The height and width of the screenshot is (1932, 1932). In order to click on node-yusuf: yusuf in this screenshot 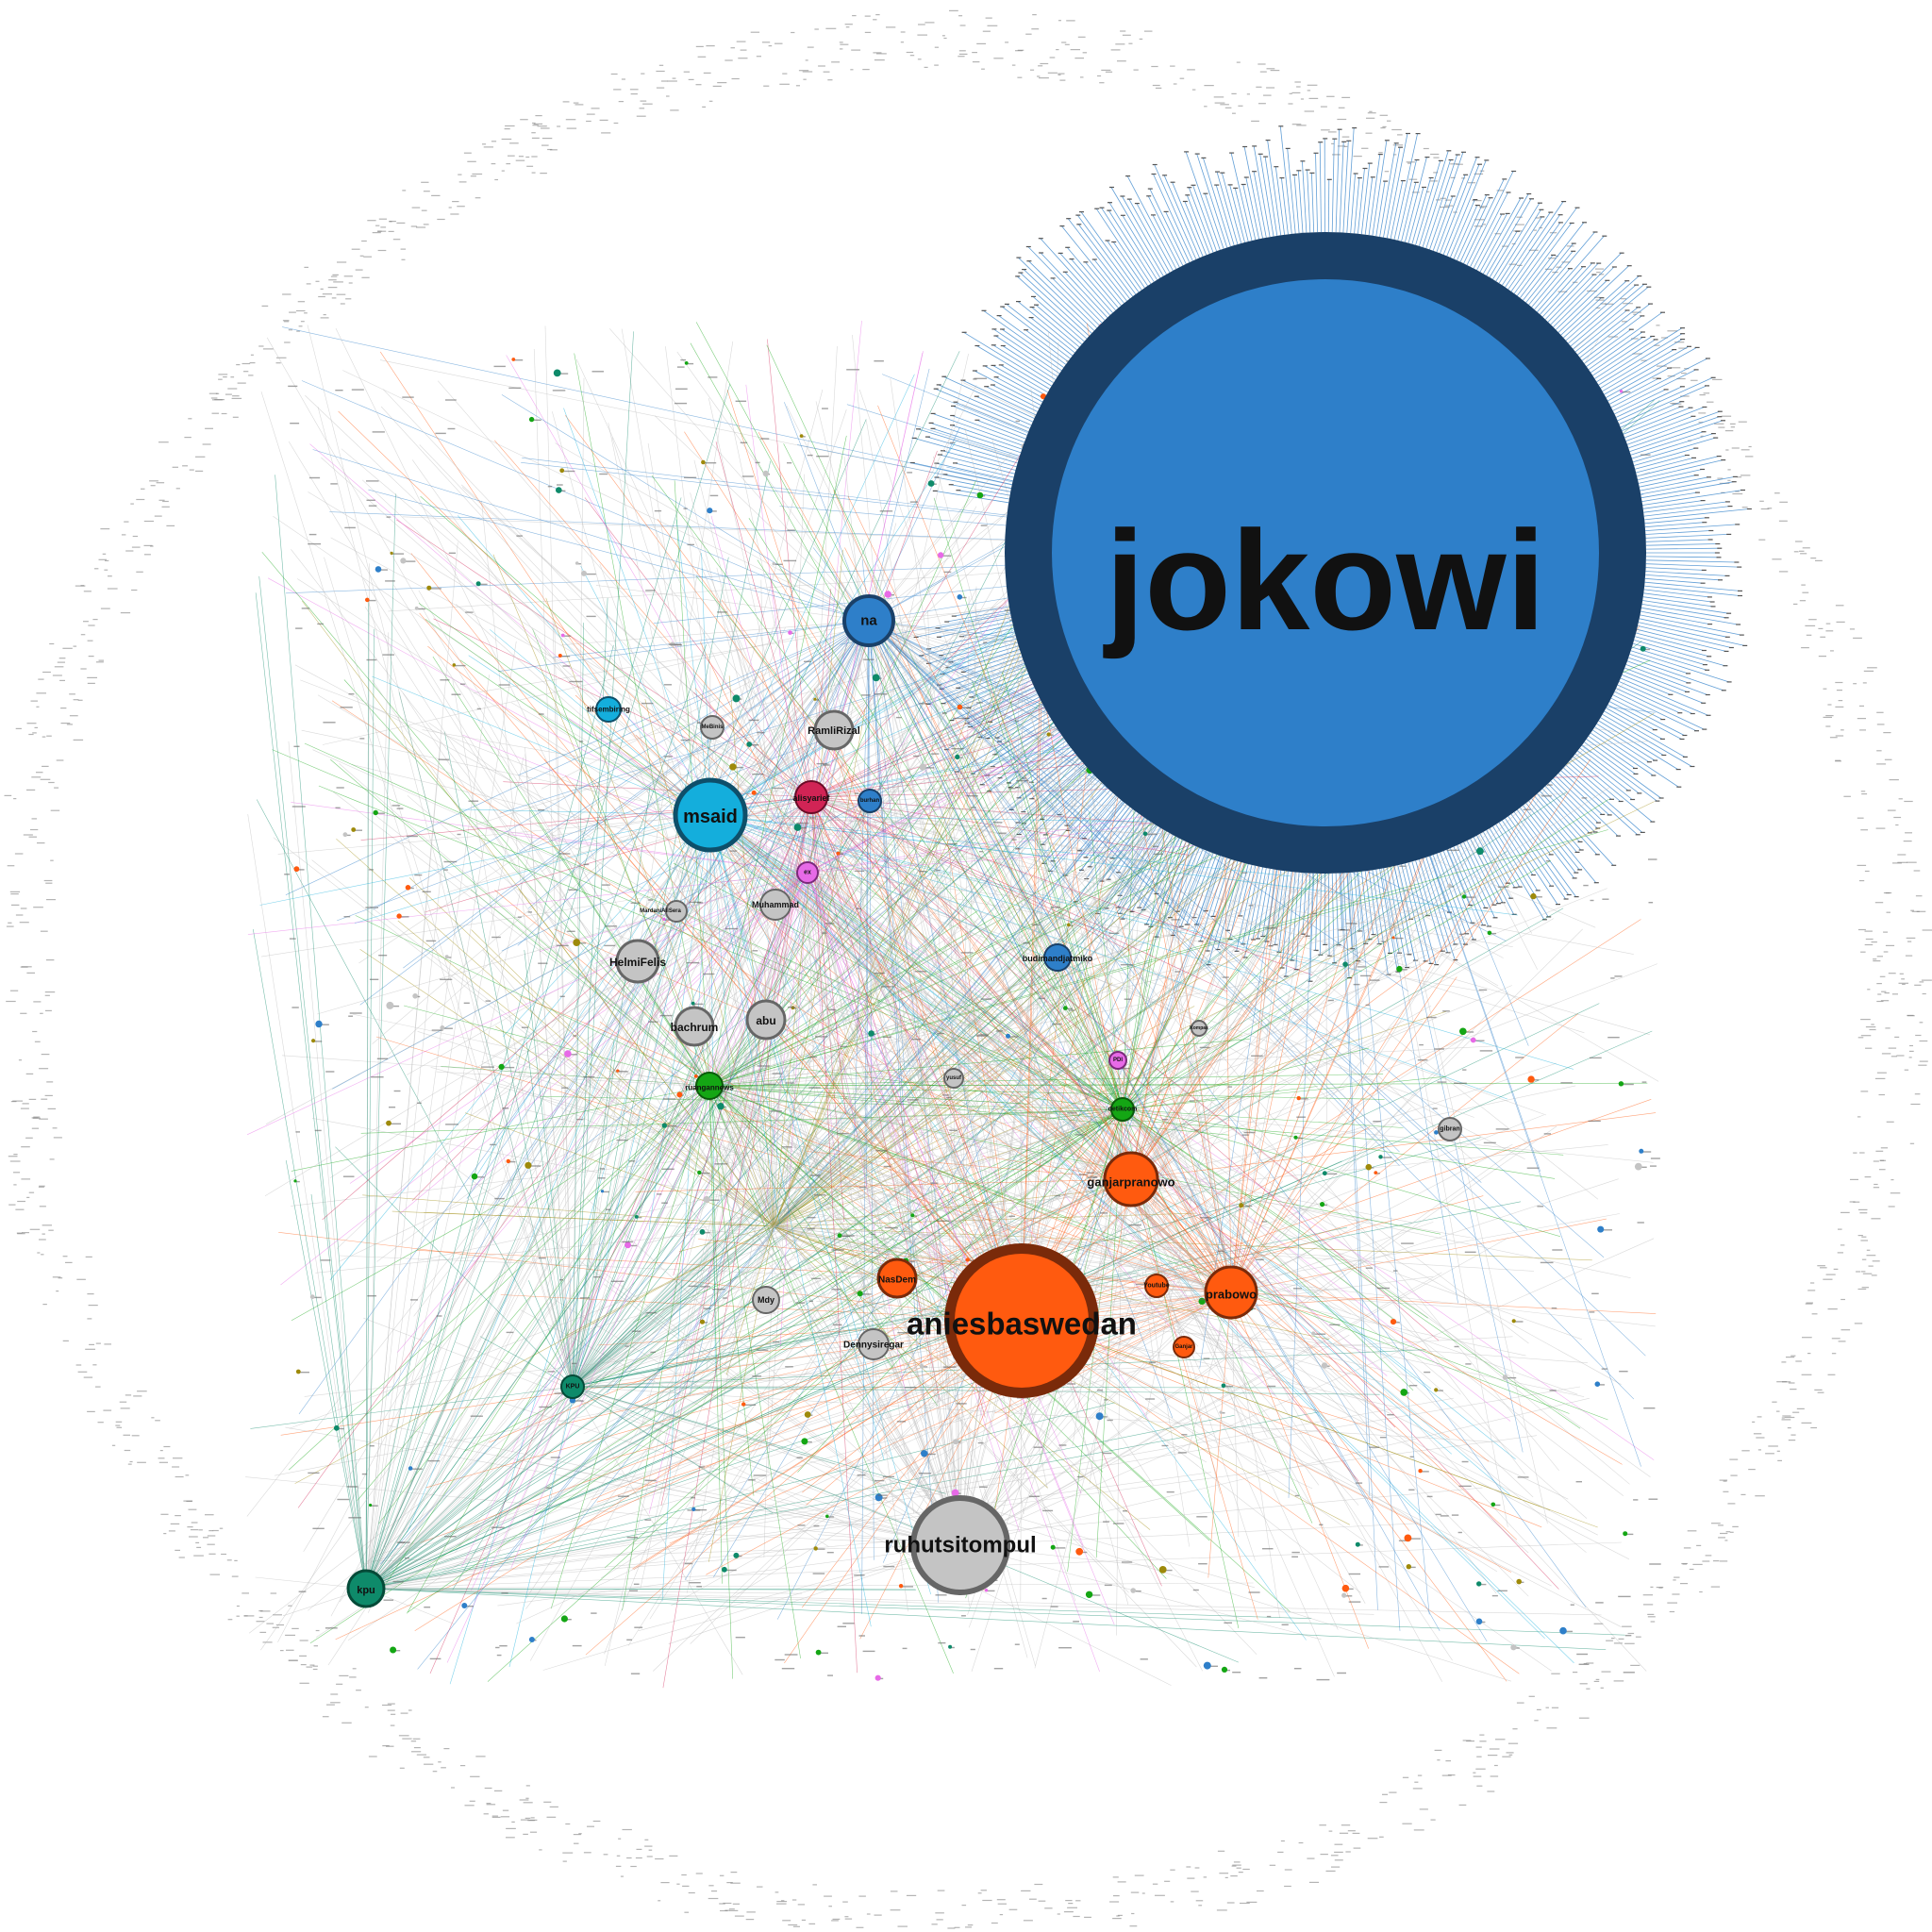, I will do `click(953, 1079)`.